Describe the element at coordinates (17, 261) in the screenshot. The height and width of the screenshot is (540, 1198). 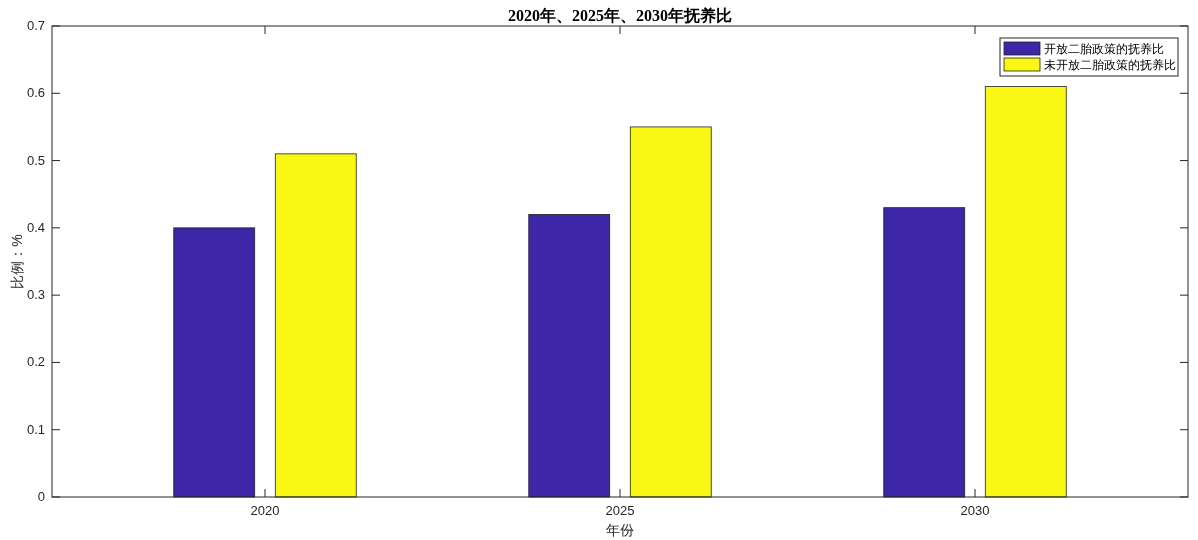
I see `y-axis-title: 比例：%` at that location.